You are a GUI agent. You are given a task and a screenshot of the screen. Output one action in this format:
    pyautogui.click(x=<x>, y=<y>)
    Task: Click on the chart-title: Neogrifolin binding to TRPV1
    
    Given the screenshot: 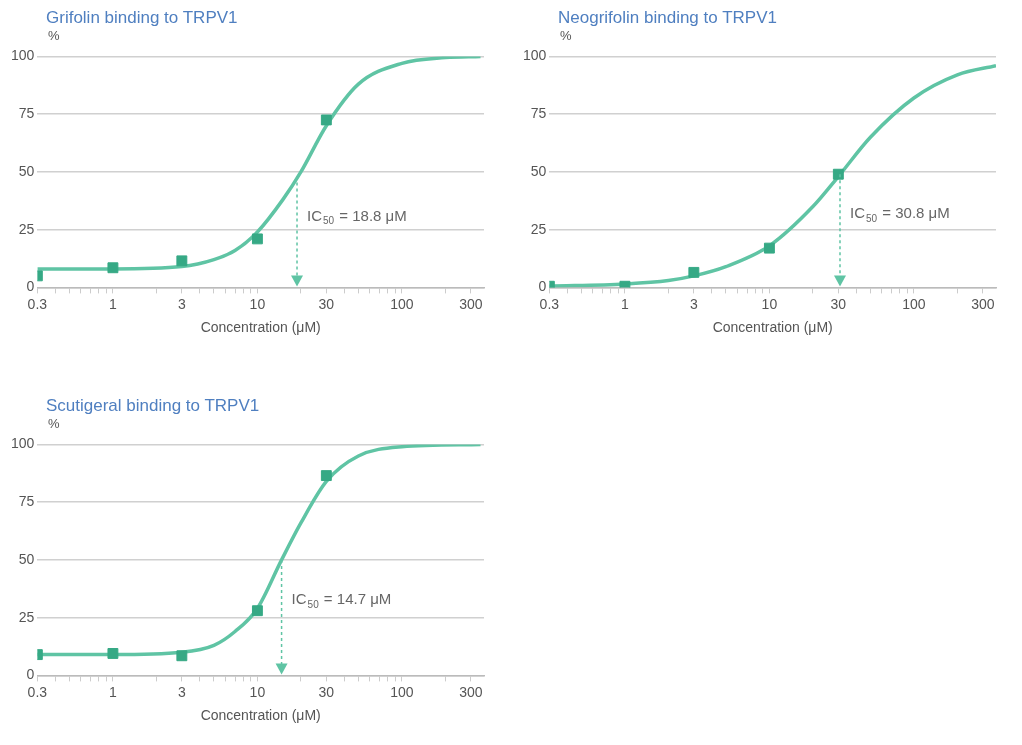 What is the action you would take?
    pyautogui.click(x=668, y=18)
    